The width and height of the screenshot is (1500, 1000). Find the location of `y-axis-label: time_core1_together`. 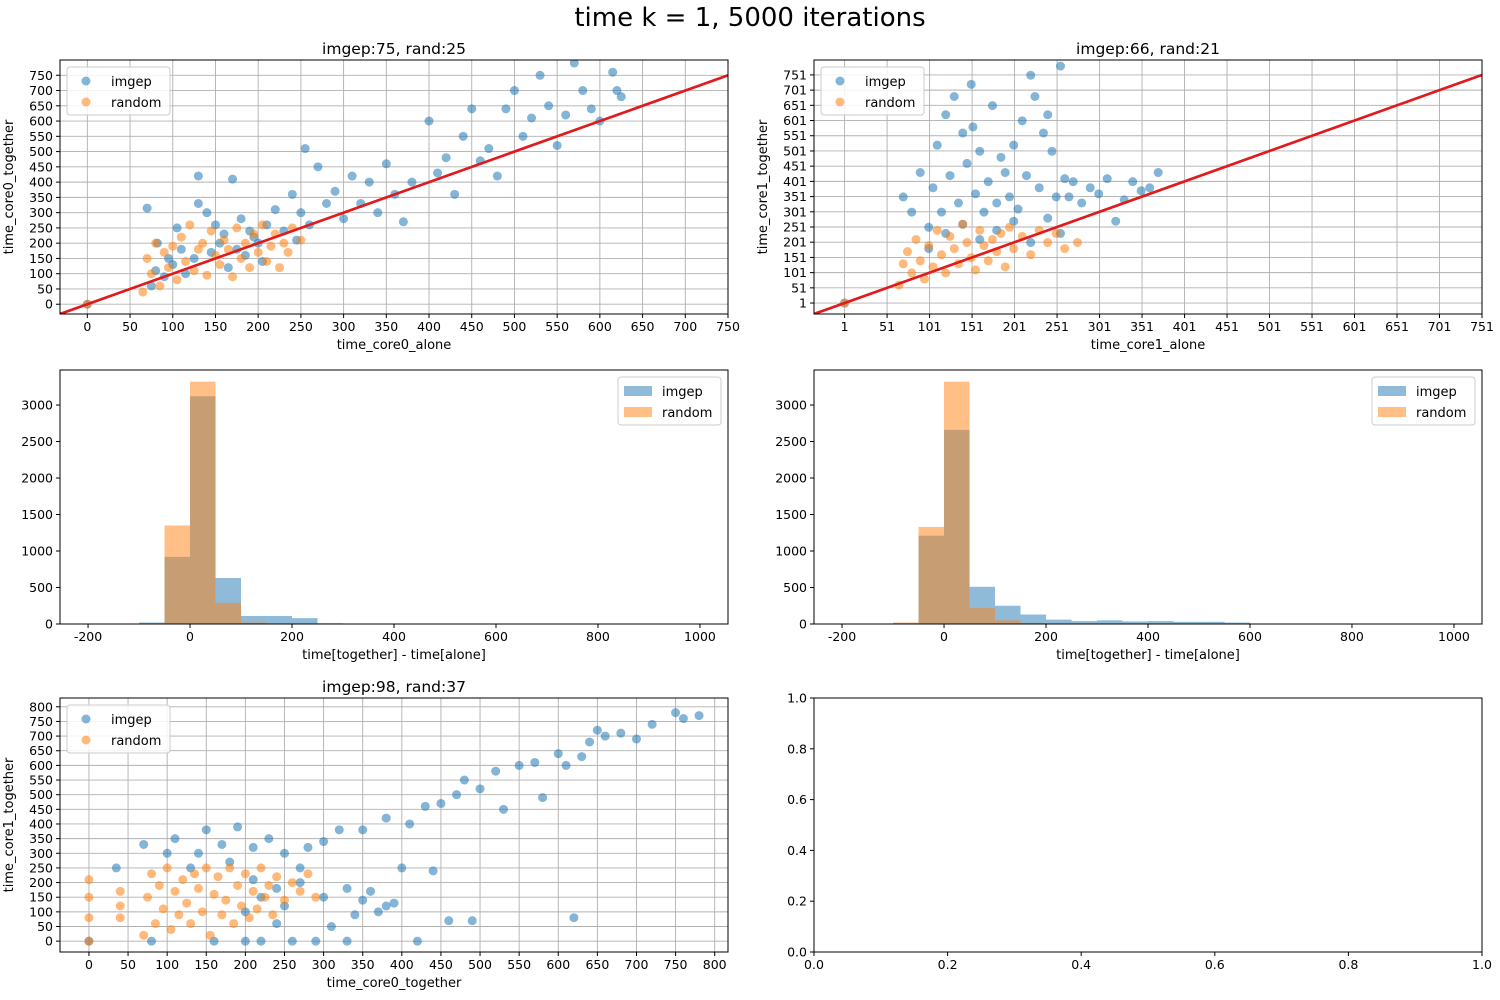

y-axis-label: time_core1_together is located at coordinates (9, 824).